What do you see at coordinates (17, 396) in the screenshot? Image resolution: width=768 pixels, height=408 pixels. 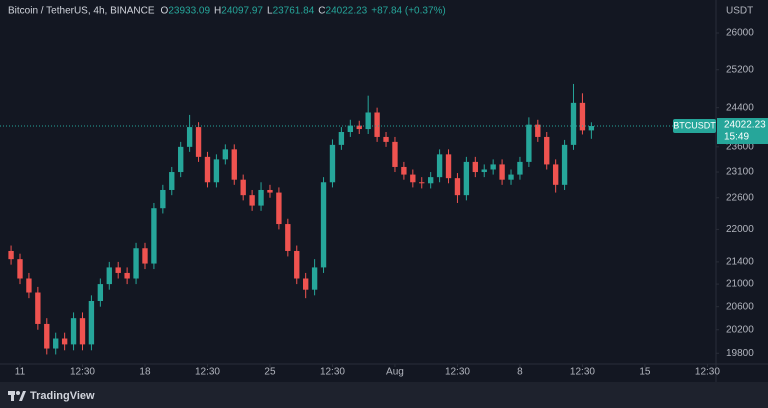 I see `brand-logo` at bounding box center [17, 396].